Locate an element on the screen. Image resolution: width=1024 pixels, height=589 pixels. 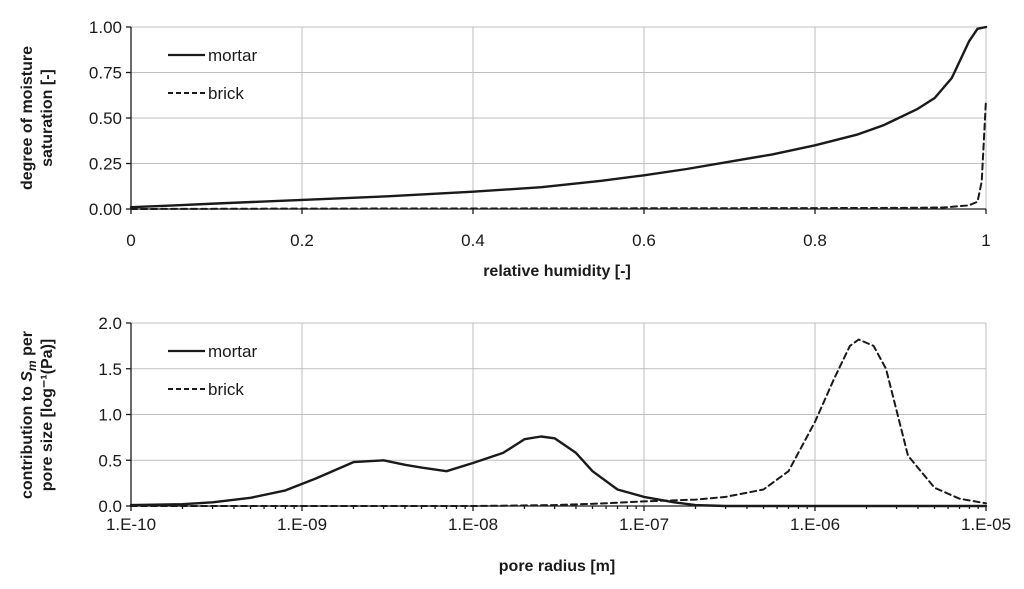
x-tick-label: 0.8 is located at coordinates (815, 240).